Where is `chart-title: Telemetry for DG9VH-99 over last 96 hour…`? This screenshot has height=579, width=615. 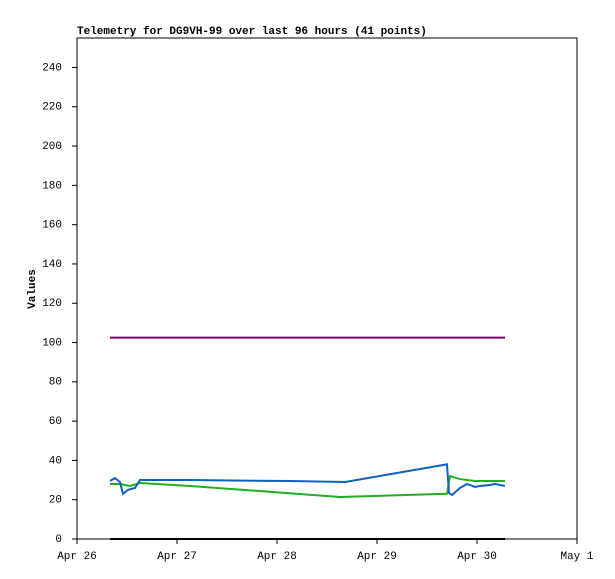
chart-title: Telemetry for DG9VH-99 over last 96 hour… is located at coordinates (252, 32).